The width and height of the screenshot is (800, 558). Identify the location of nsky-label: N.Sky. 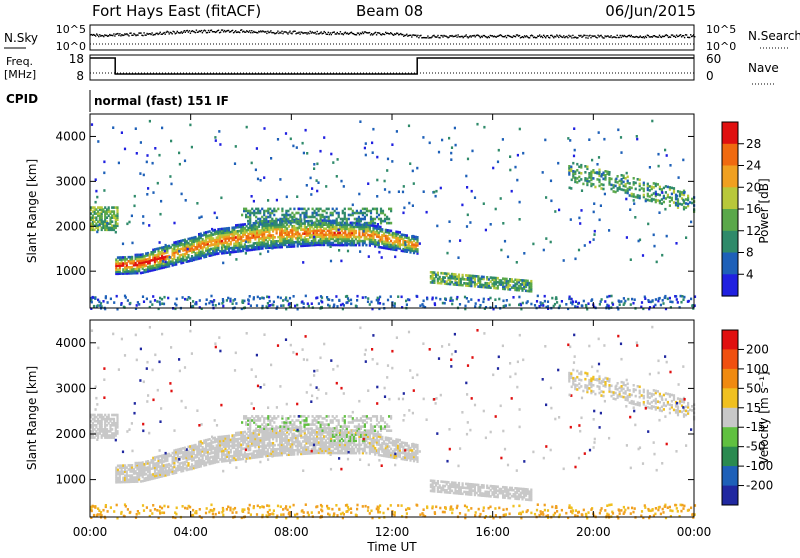
(21, 38).